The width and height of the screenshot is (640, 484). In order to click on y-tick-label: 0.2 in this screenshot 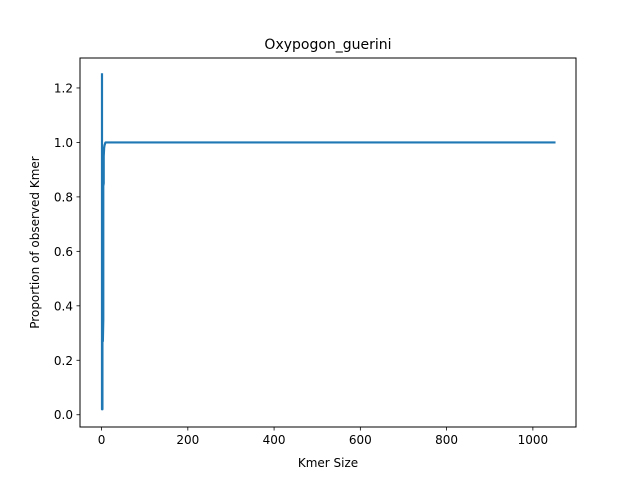, I will do `click(63, 361)`.